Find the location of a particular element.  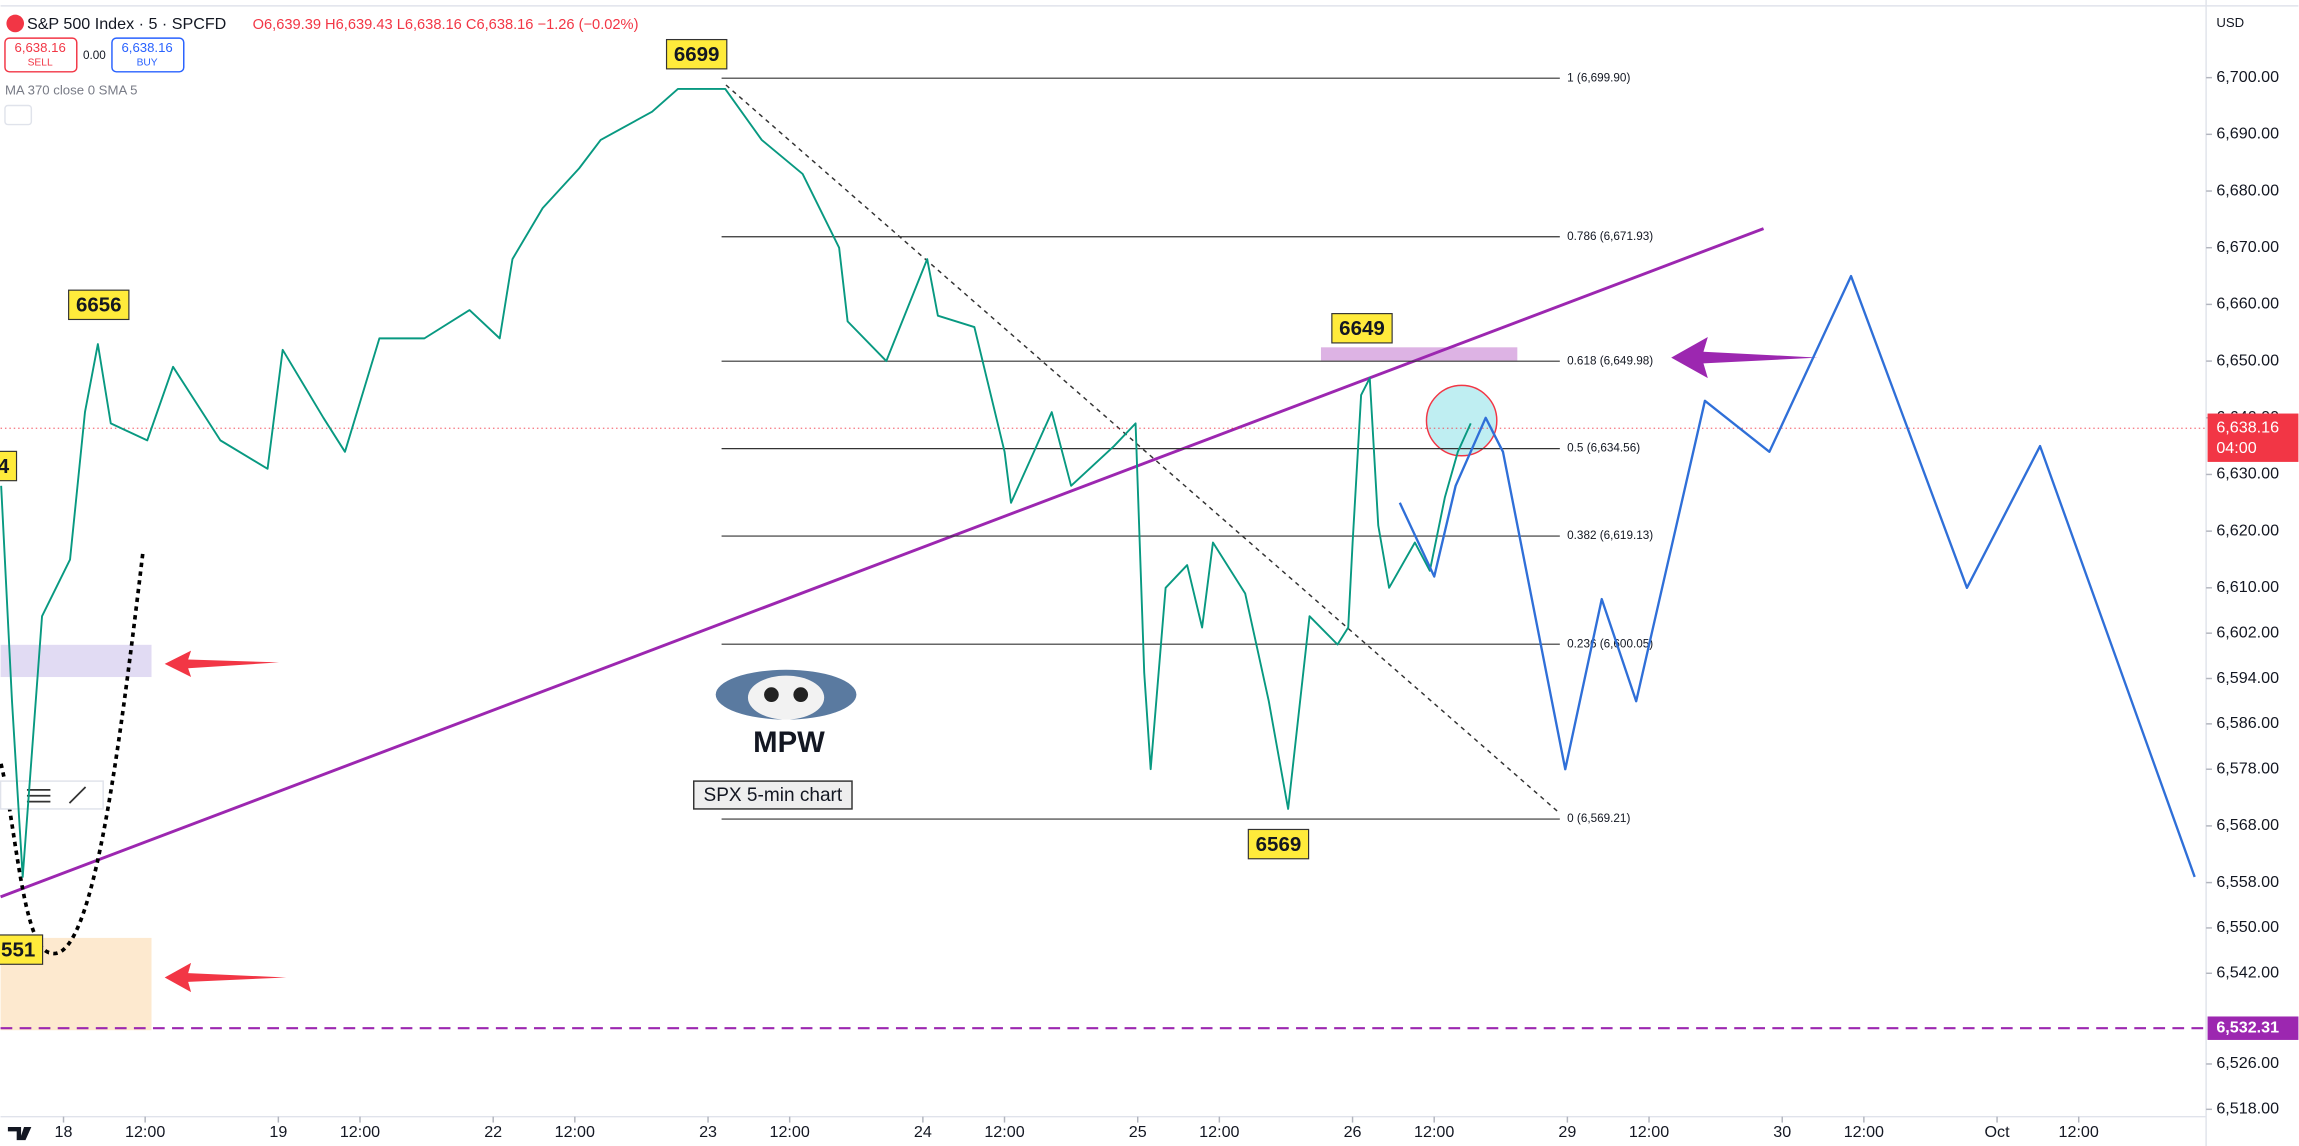

x-tick-label: 24 is located at coordinates (923, 1132).